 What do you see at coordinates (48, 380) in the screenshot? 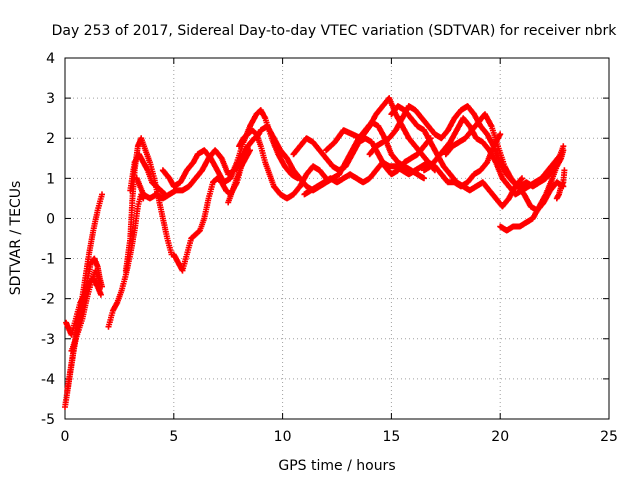
I see `y-tick-label: -4` at bounding box center [48, 380].